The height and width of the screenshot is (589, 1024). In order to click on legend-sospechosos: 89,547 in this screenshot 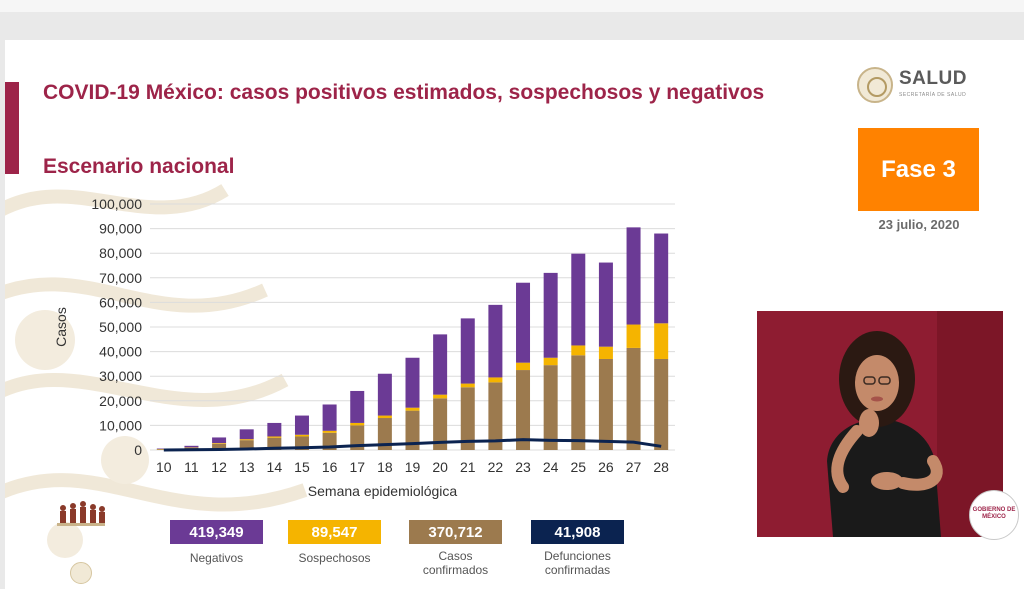, I will do `click(334, 532)`.